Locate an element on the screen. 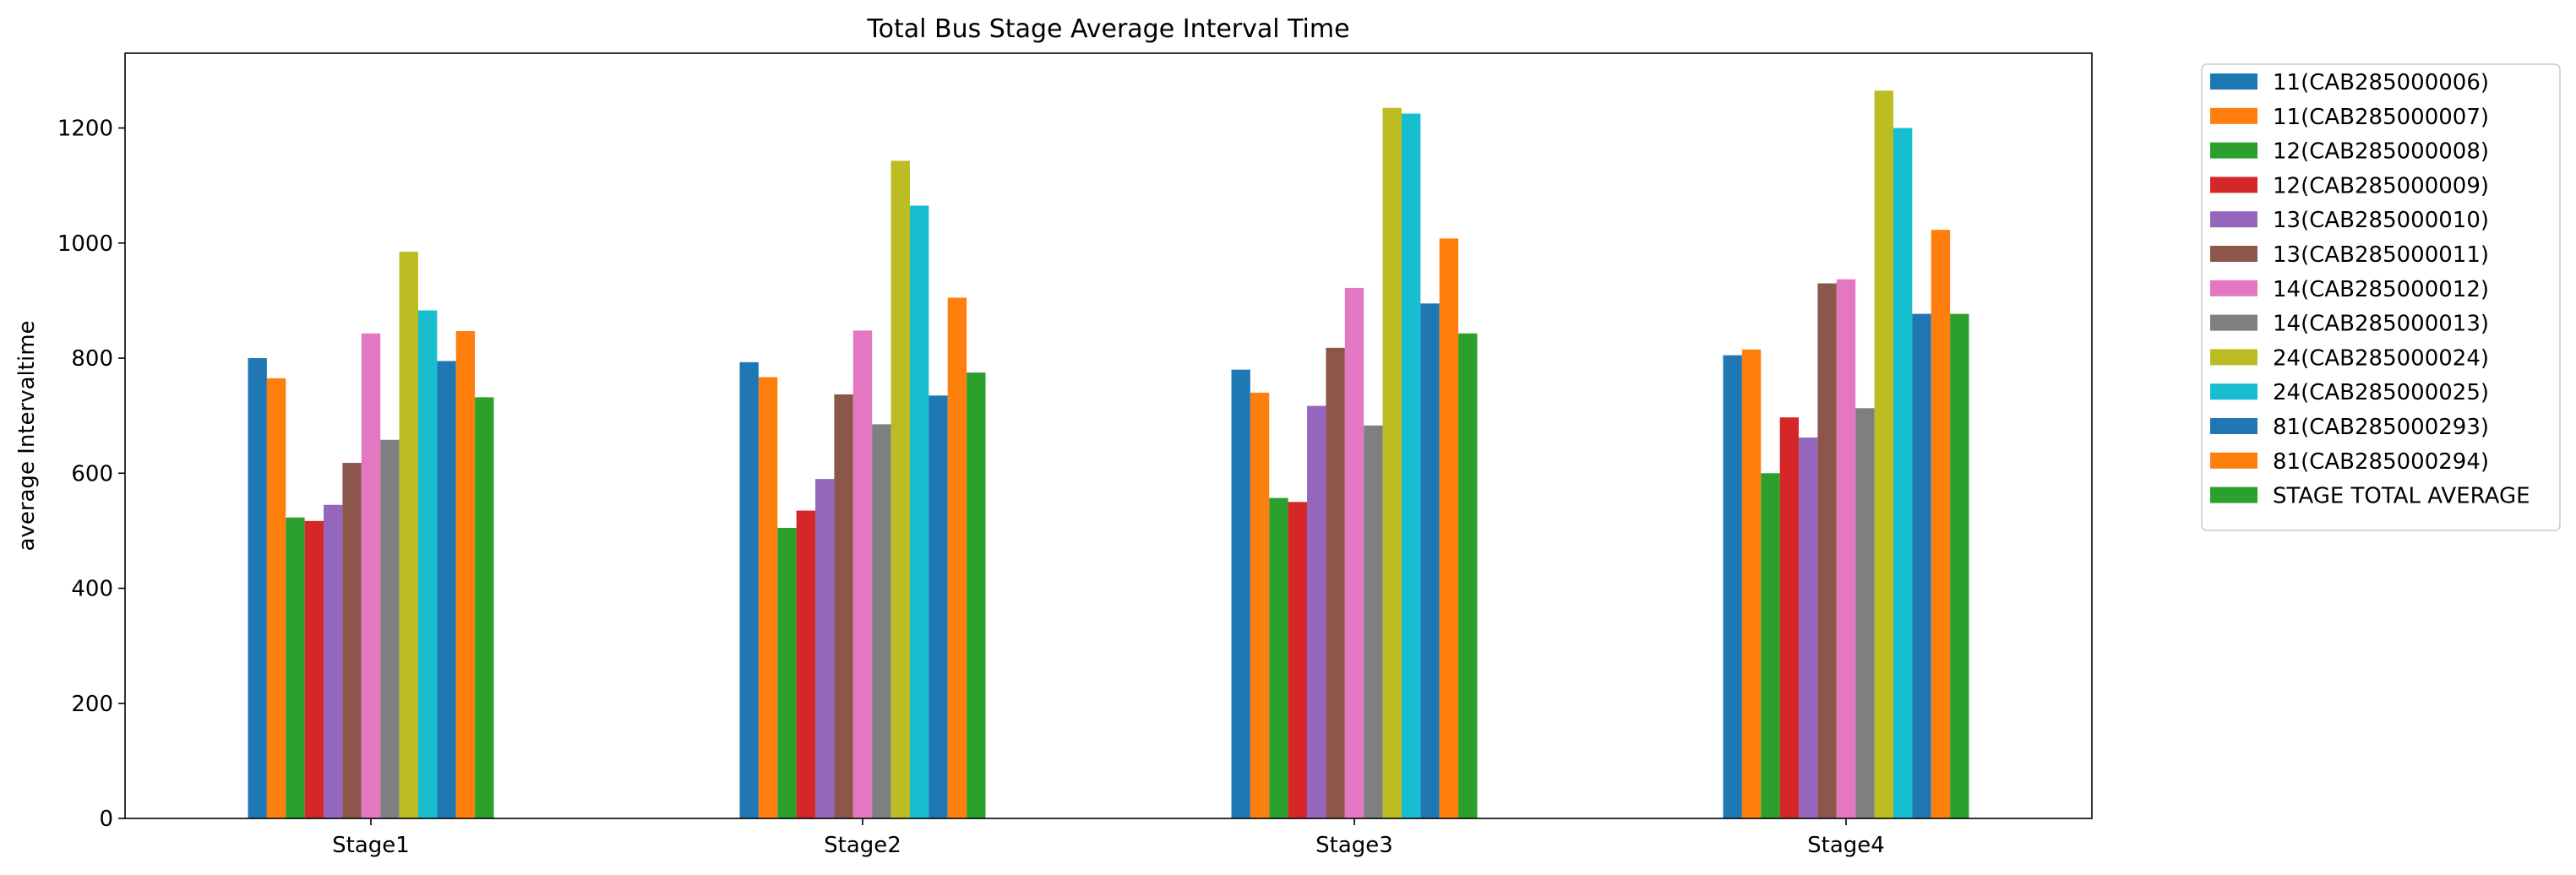  y-tick-label: 800 is located at coordinates (92, 359).